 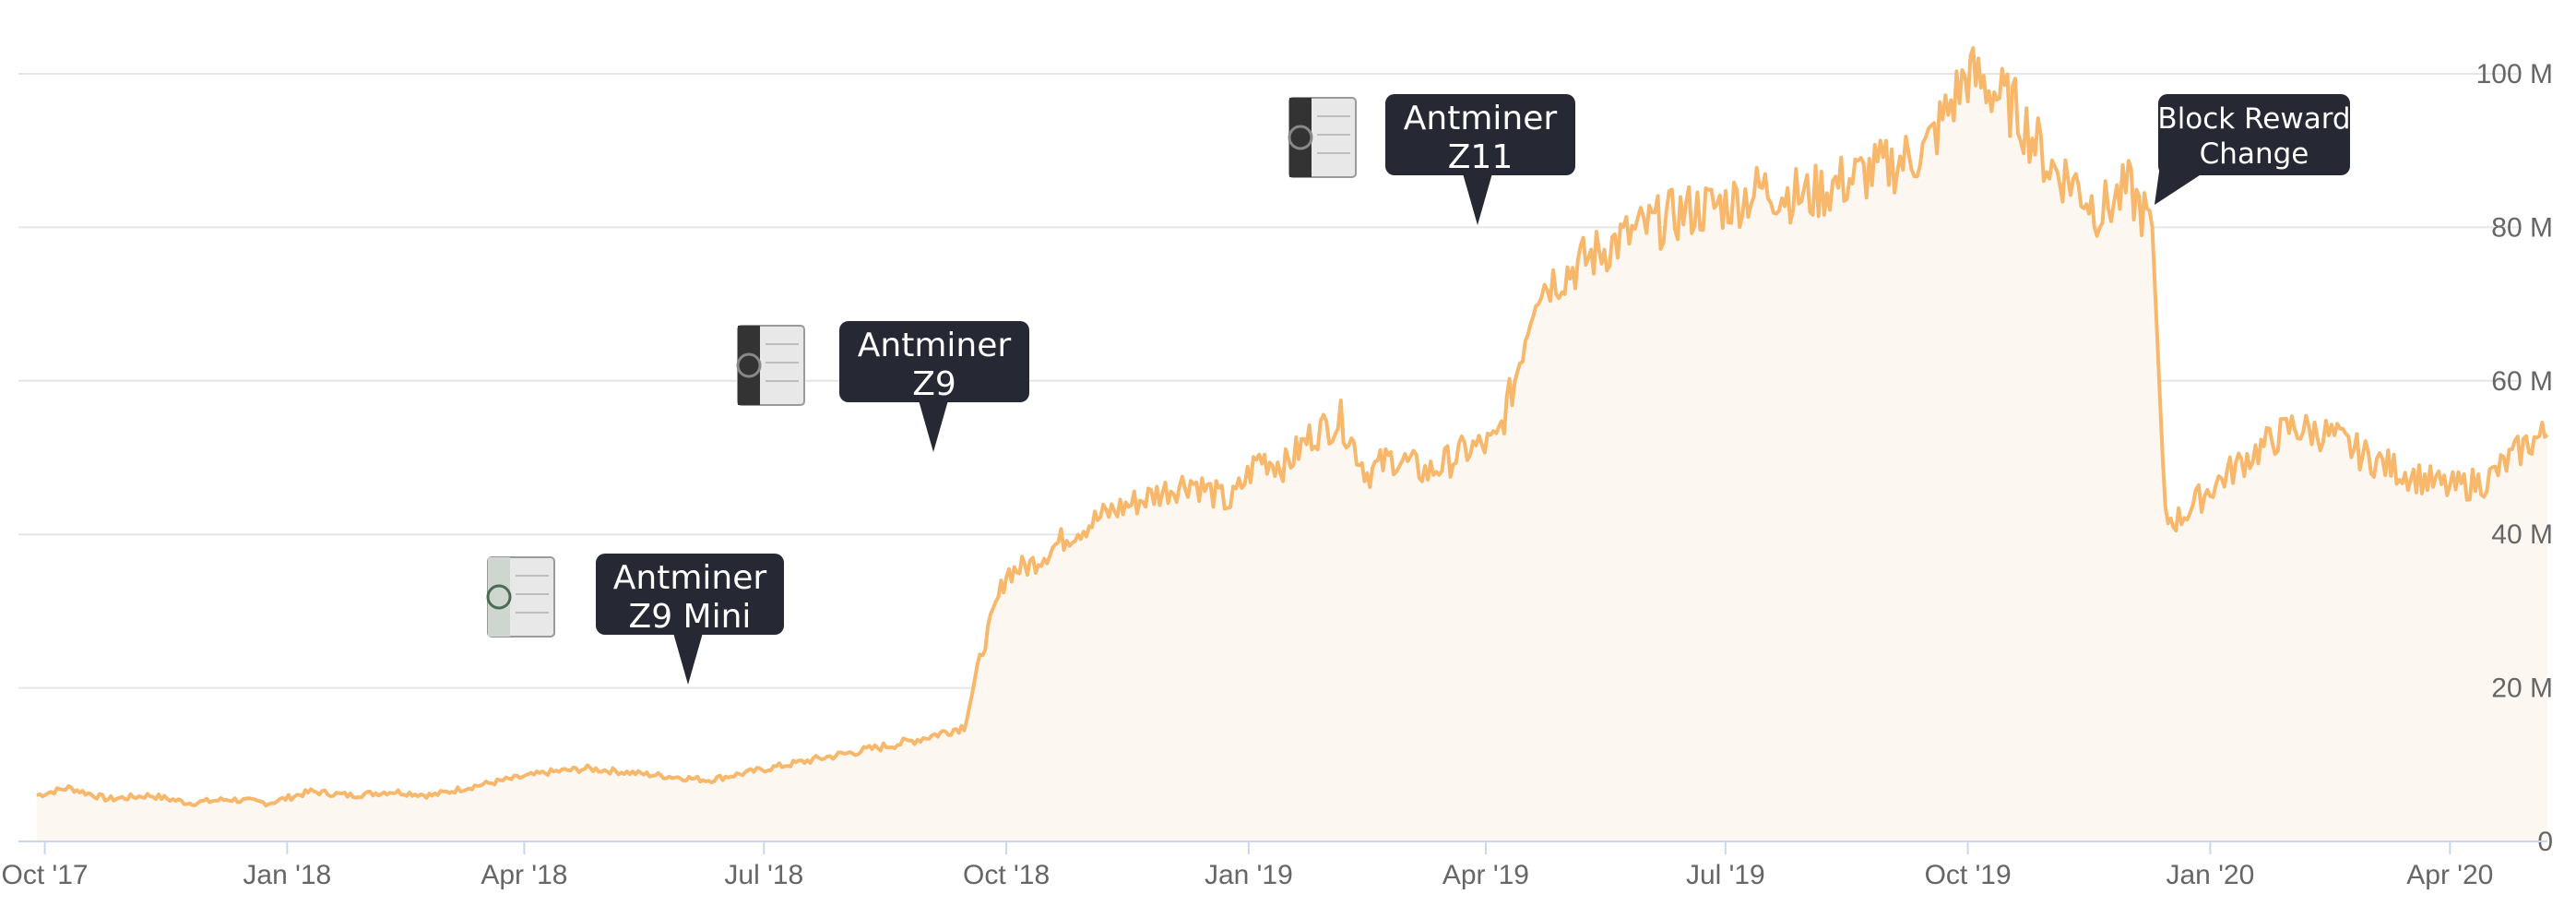 I want to click on x-tick-label: Apr '20, so click(x=2450, y=875).